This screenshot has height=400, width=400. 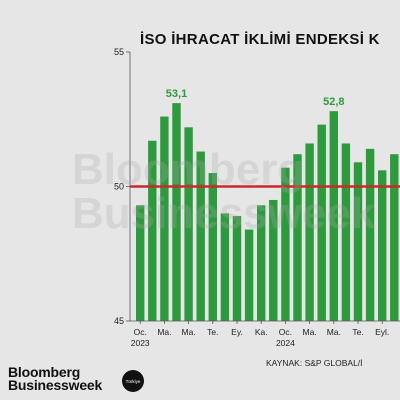 What do you see at coordinates (237, 332) in the screenshot?
I see `x-tick-label: Ey.` at bounding box center [237, 332].